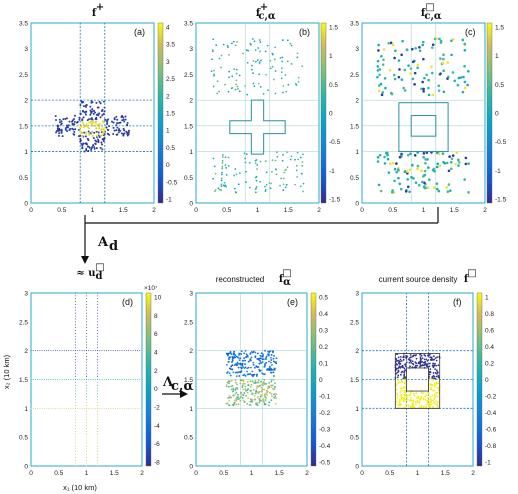 The height and width of the screenshot is (494, 518). What do you see at coordinates (473, 473) in the screenshot?
I see `x-tick-label: 2` at bounding box center [473, 473].